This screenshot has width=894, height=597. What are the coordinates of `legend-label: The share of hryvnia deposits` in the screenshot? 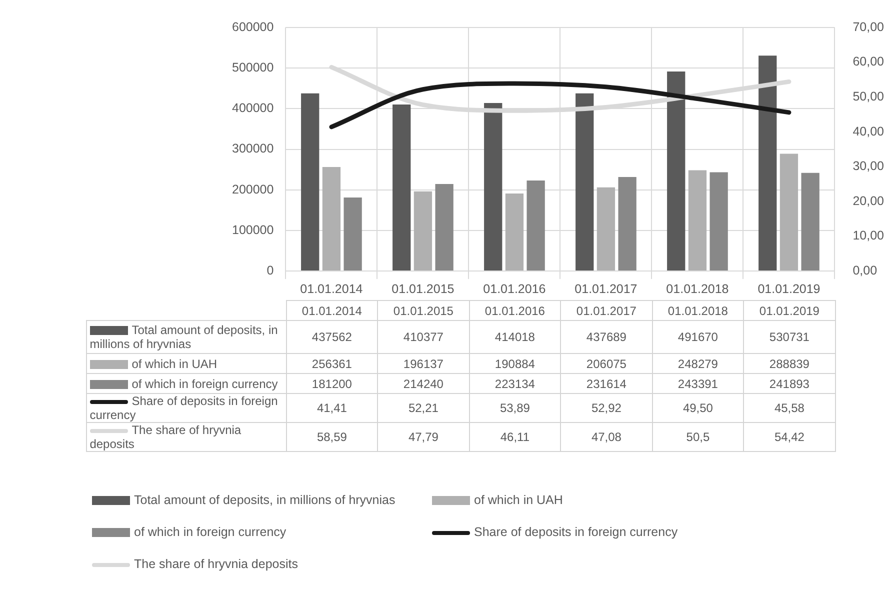 It's located at (186, 437).